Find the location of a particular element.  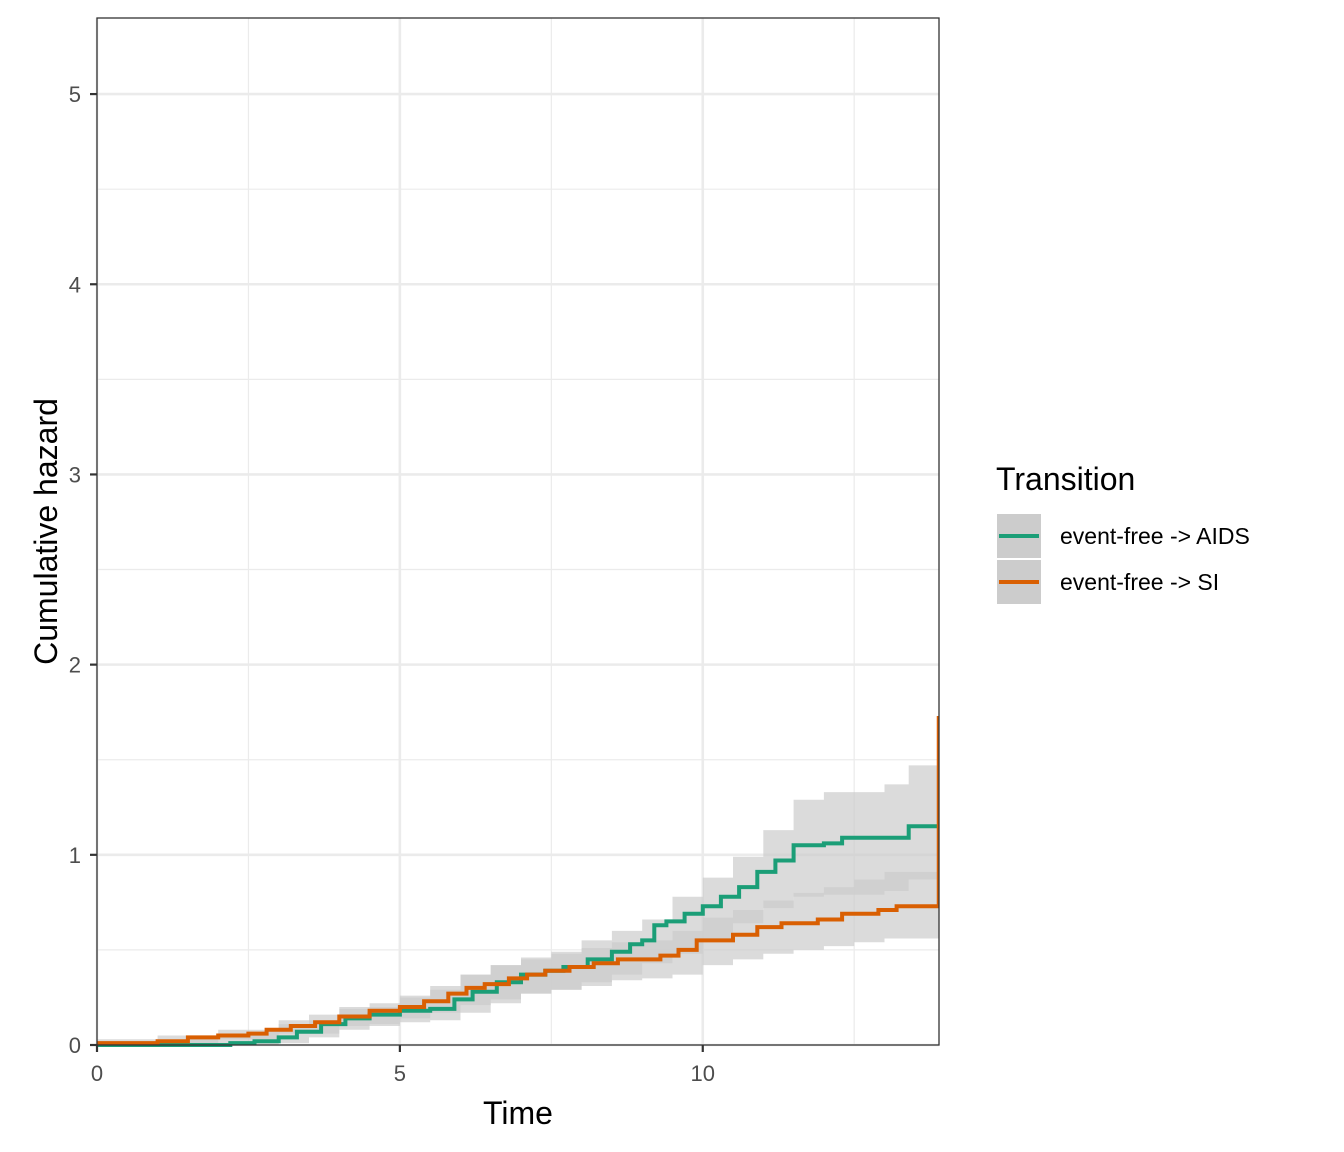

y-tick-label: 2 is located at coordinates (75, 665).